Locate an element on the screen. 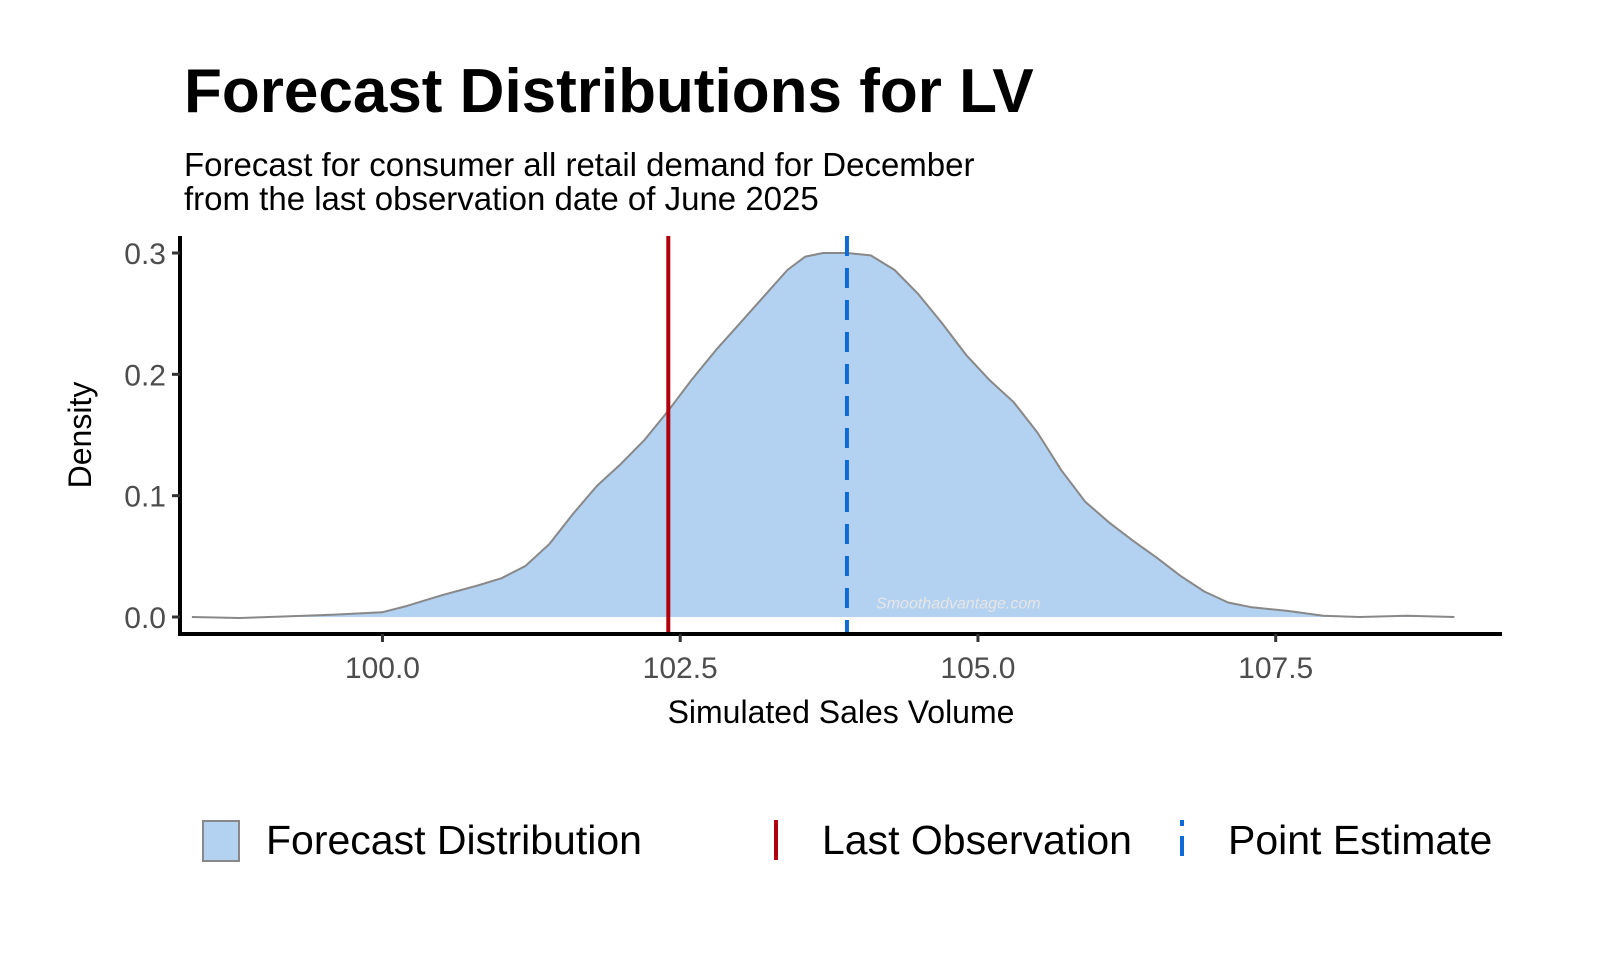 Image resolution: width=1600 pixels, height=960 pixels. y-axis-title: Density is located at coordinates (80, 435).